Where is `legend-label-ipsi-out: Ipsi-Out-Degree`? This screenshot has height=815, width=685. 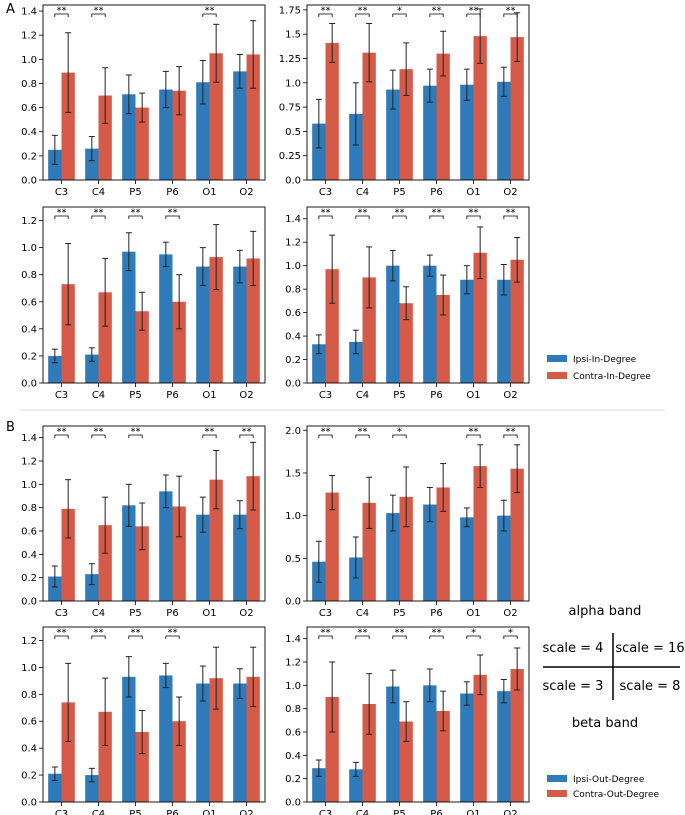 legend-label-ipsi-out: Ipsi-Out-Degree is located at coordinates (609, 780).